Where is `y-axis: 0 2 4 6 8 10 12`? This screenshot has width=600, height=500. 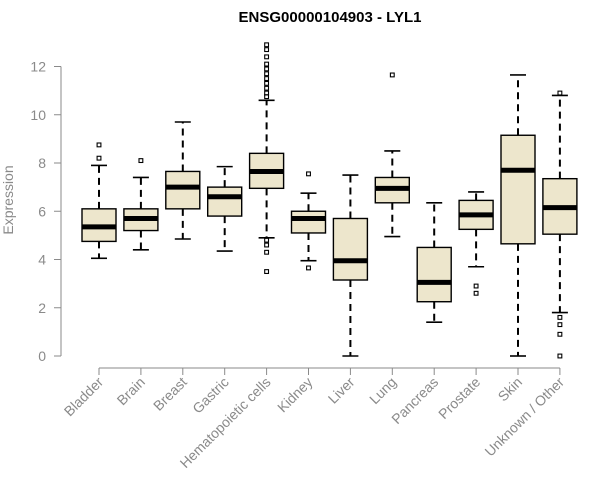 y-axis: 0 2 4 6 8 10 12 is located at coordinates (46, 211).